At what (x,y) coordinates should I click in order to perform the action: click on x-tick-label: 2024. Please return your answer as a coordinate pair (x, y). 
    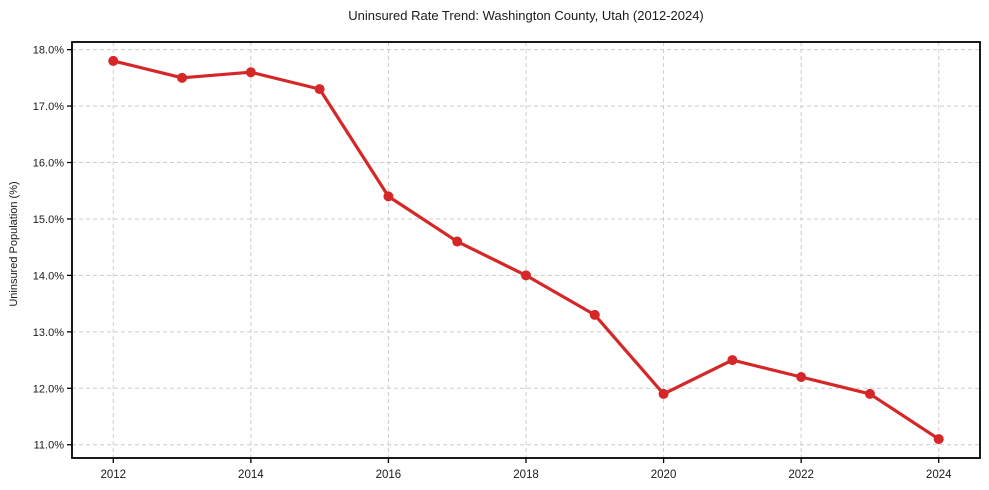
    Looking at the image, I should click on (939, 475).